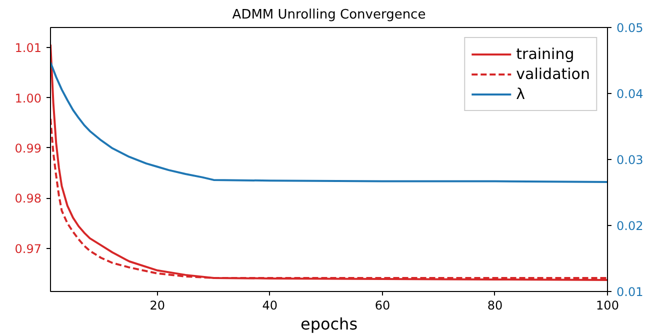 The width and height of the screenshot is (657, 336). What do you see at coordinates (630, 94) in the screenshot?
I see `y2-tick-label: 0.04` at bounding box center [630, 94].